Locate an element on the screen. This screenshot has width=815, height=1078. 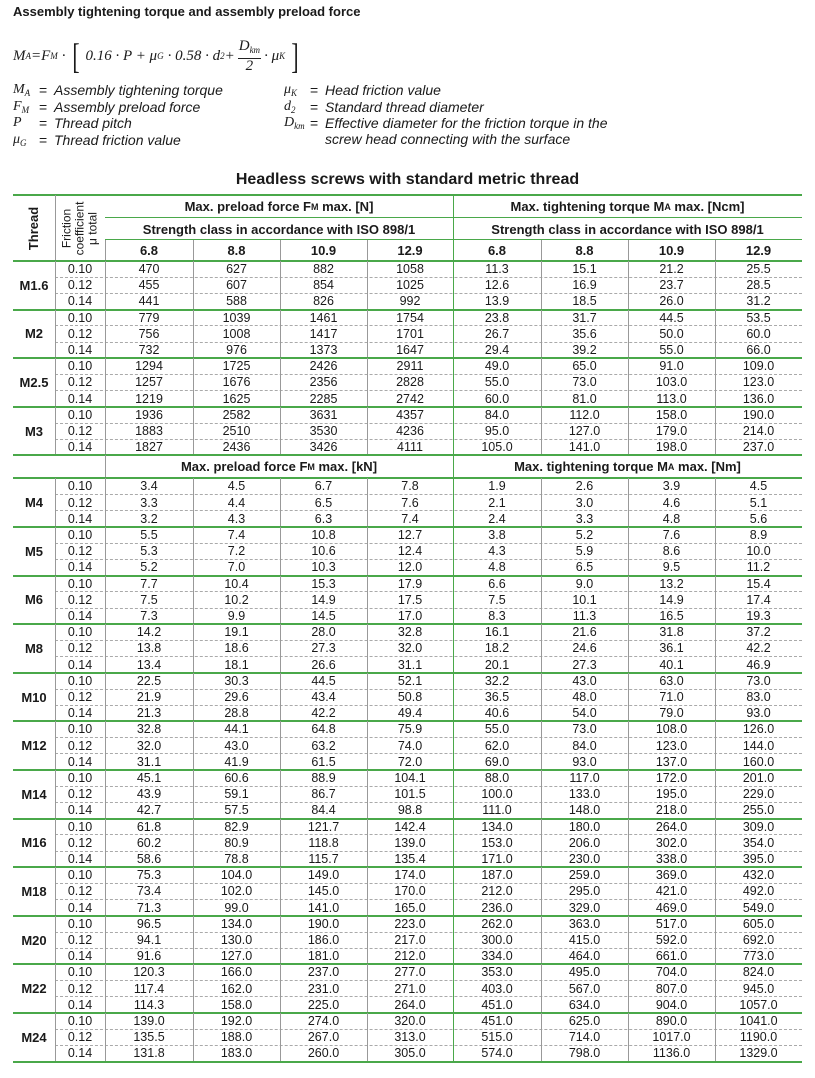
table-value: 95.0 is located at coordinates (497, 431).